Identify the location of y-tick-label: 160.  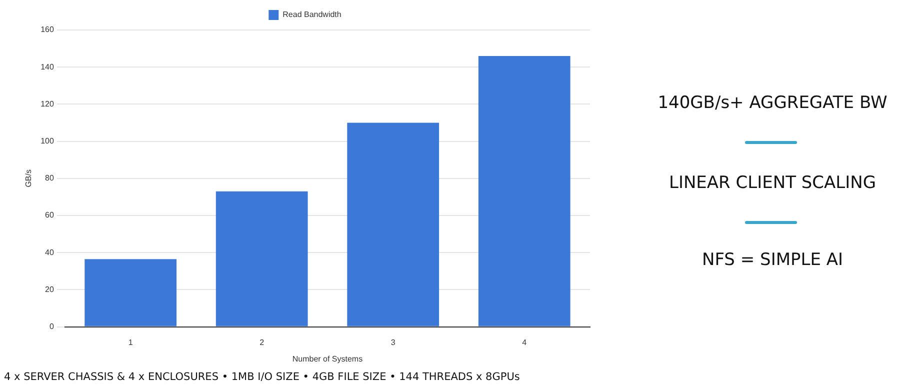
(47, 29).